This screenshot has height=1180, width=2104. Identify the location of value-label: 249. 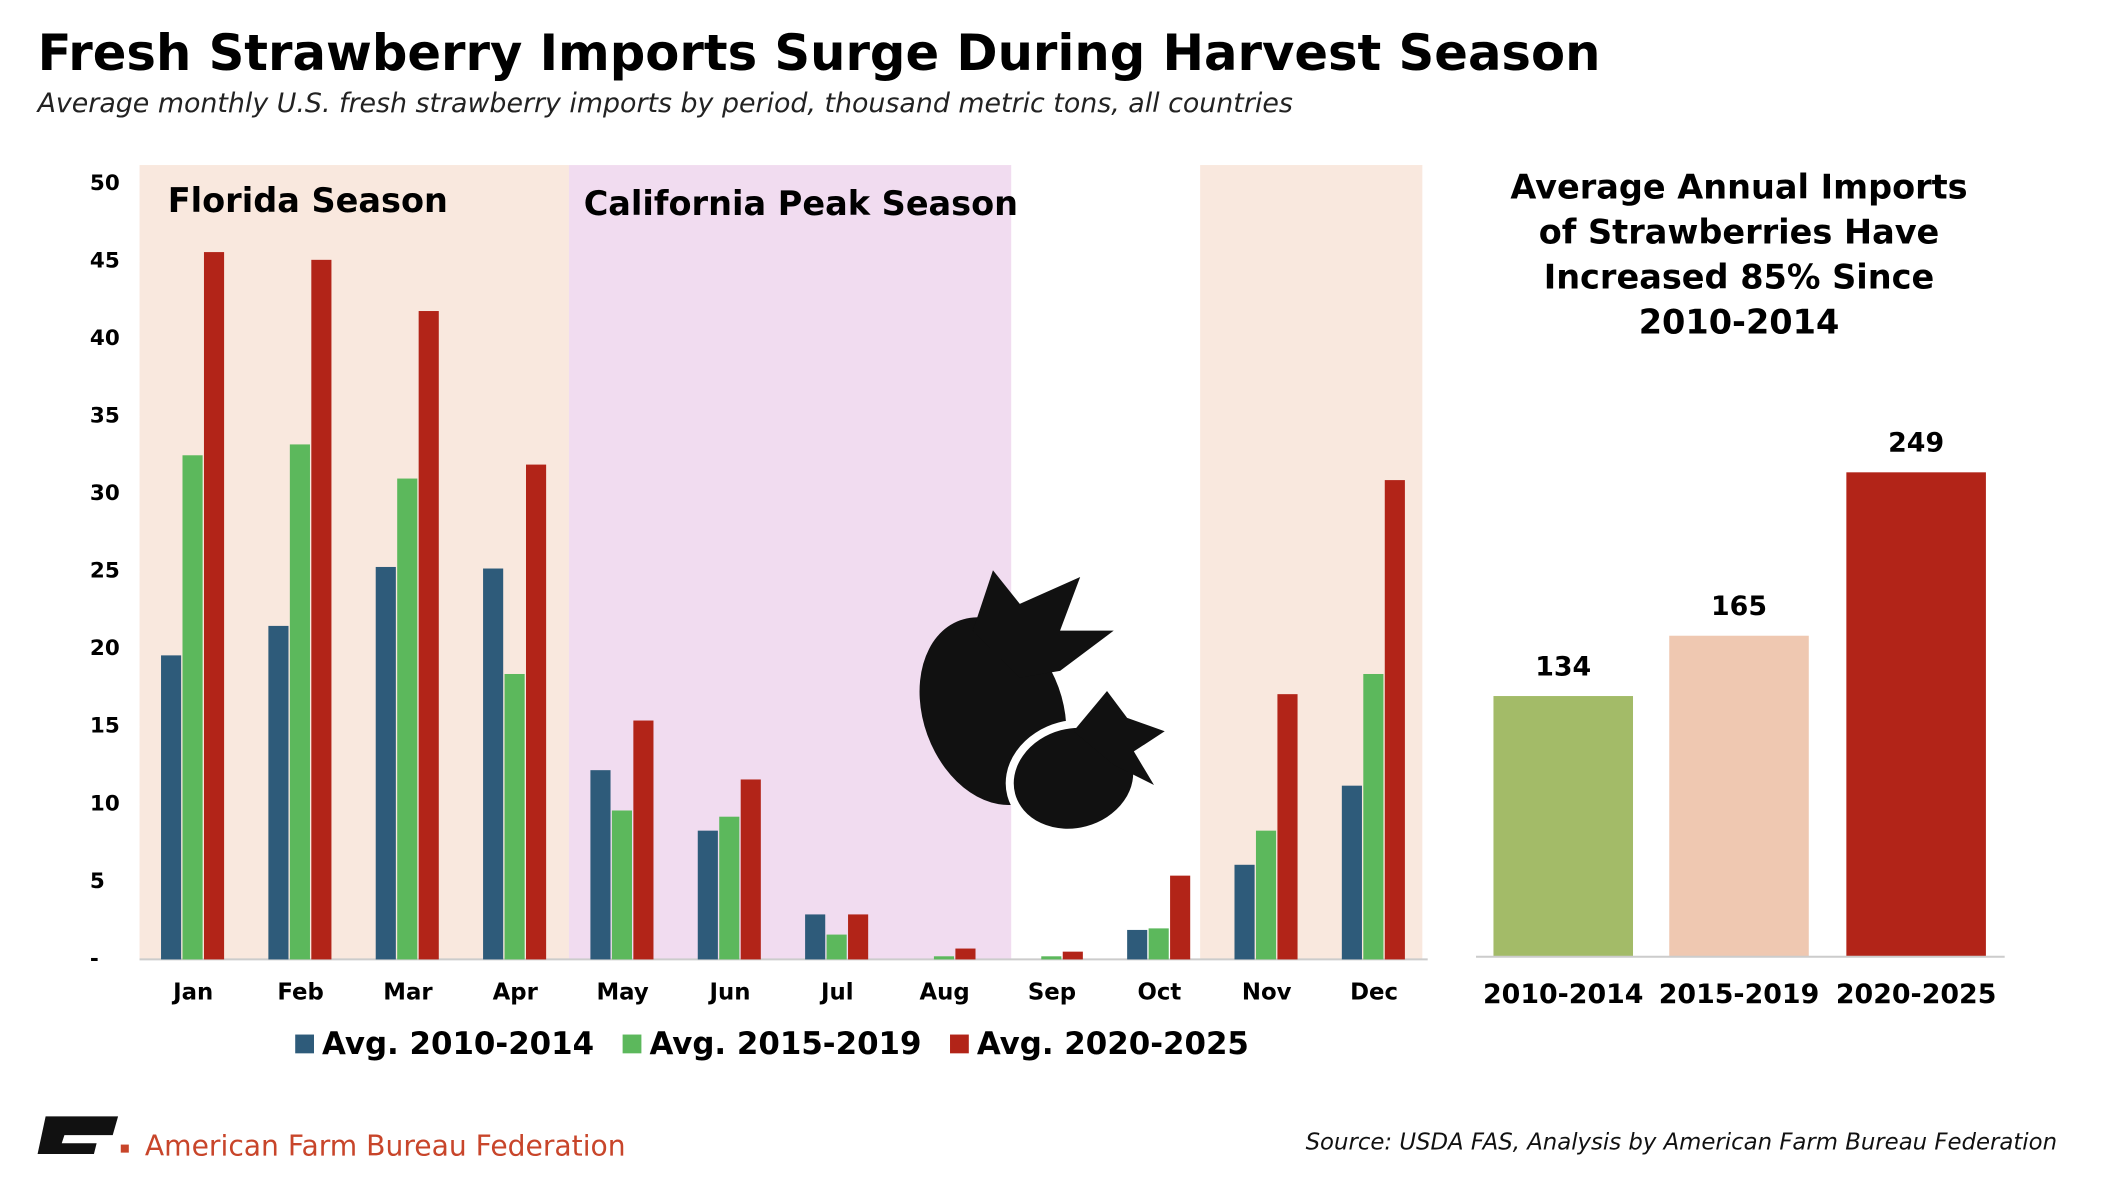
(1916, 443).